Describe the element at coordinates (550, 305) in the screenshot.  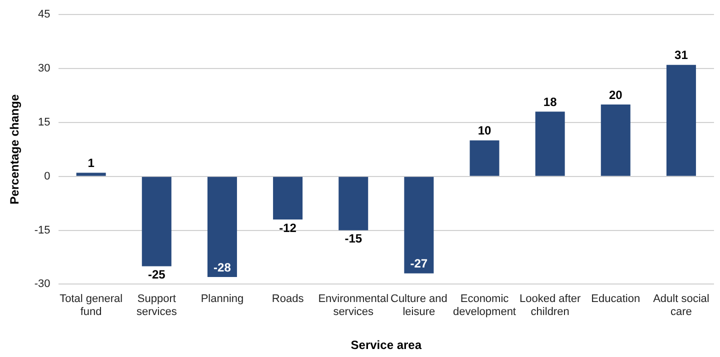
I see `x-tick-label: Looked after children` at that location.